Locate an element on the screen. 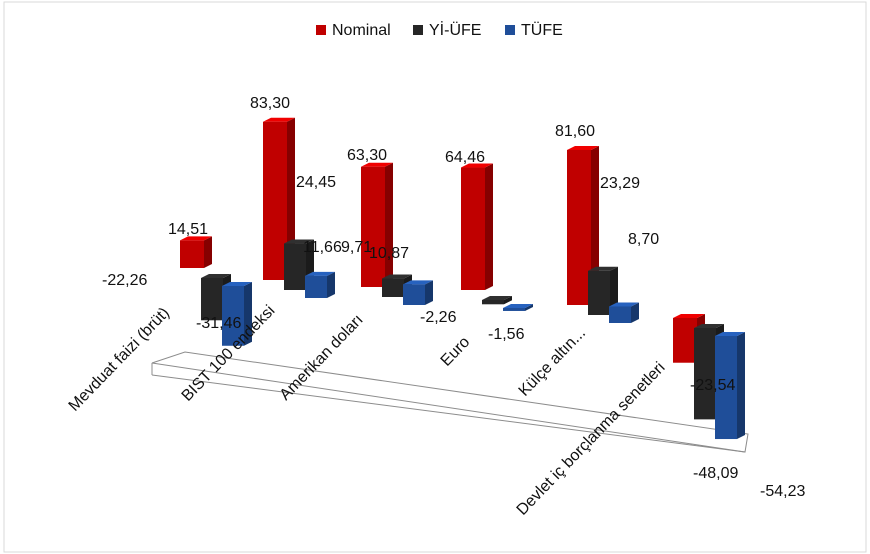 The height and width of the screenshot is (554, 870). bar-amerikan-dolar-tufe is located at coordinates (418, 292).